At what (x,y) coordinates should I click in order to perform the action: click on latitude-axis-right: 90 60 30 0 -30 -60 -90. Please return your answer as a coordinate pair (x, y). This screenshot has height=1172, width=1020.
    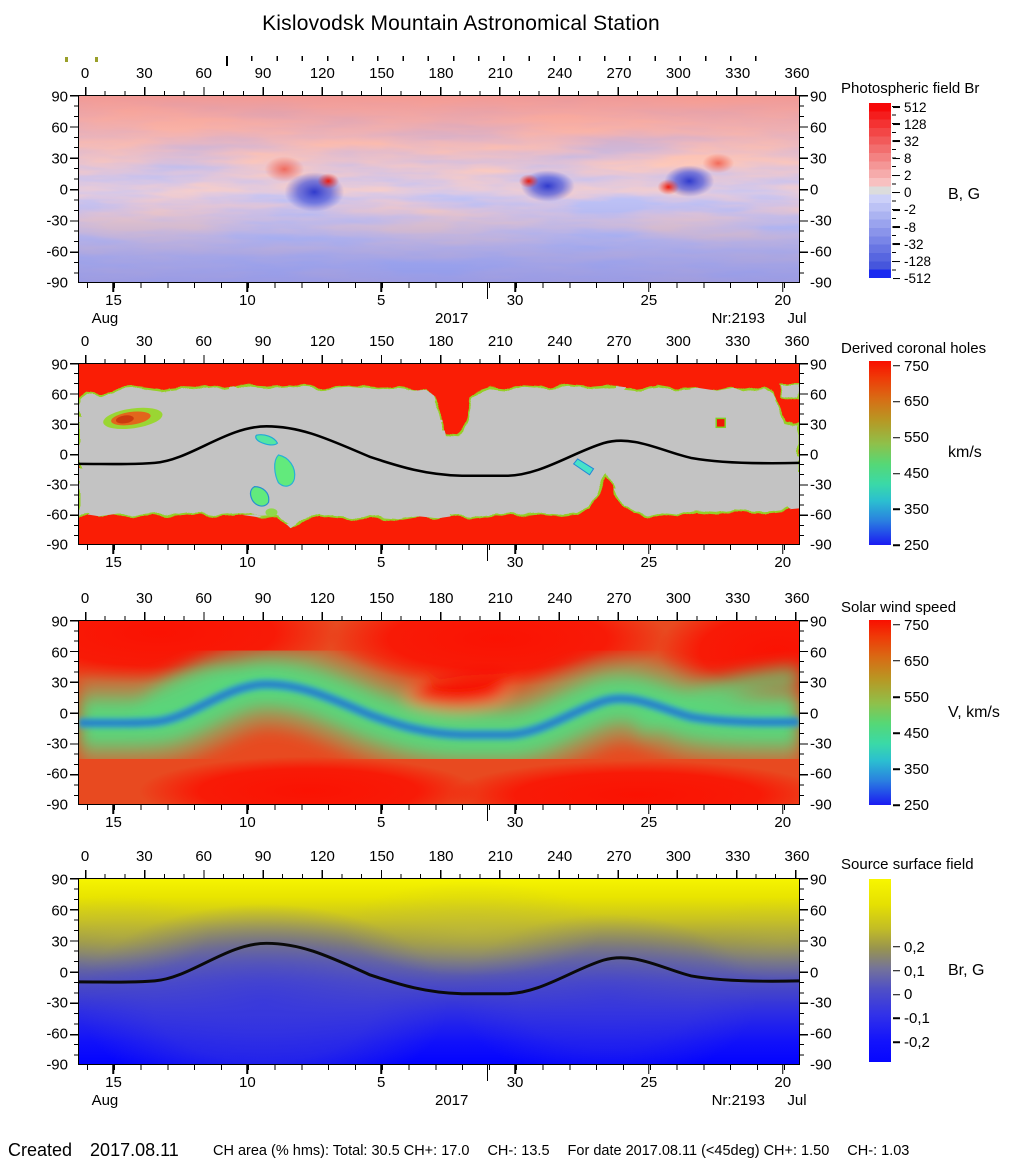
    Looking at the image, I should click on (833, 455).